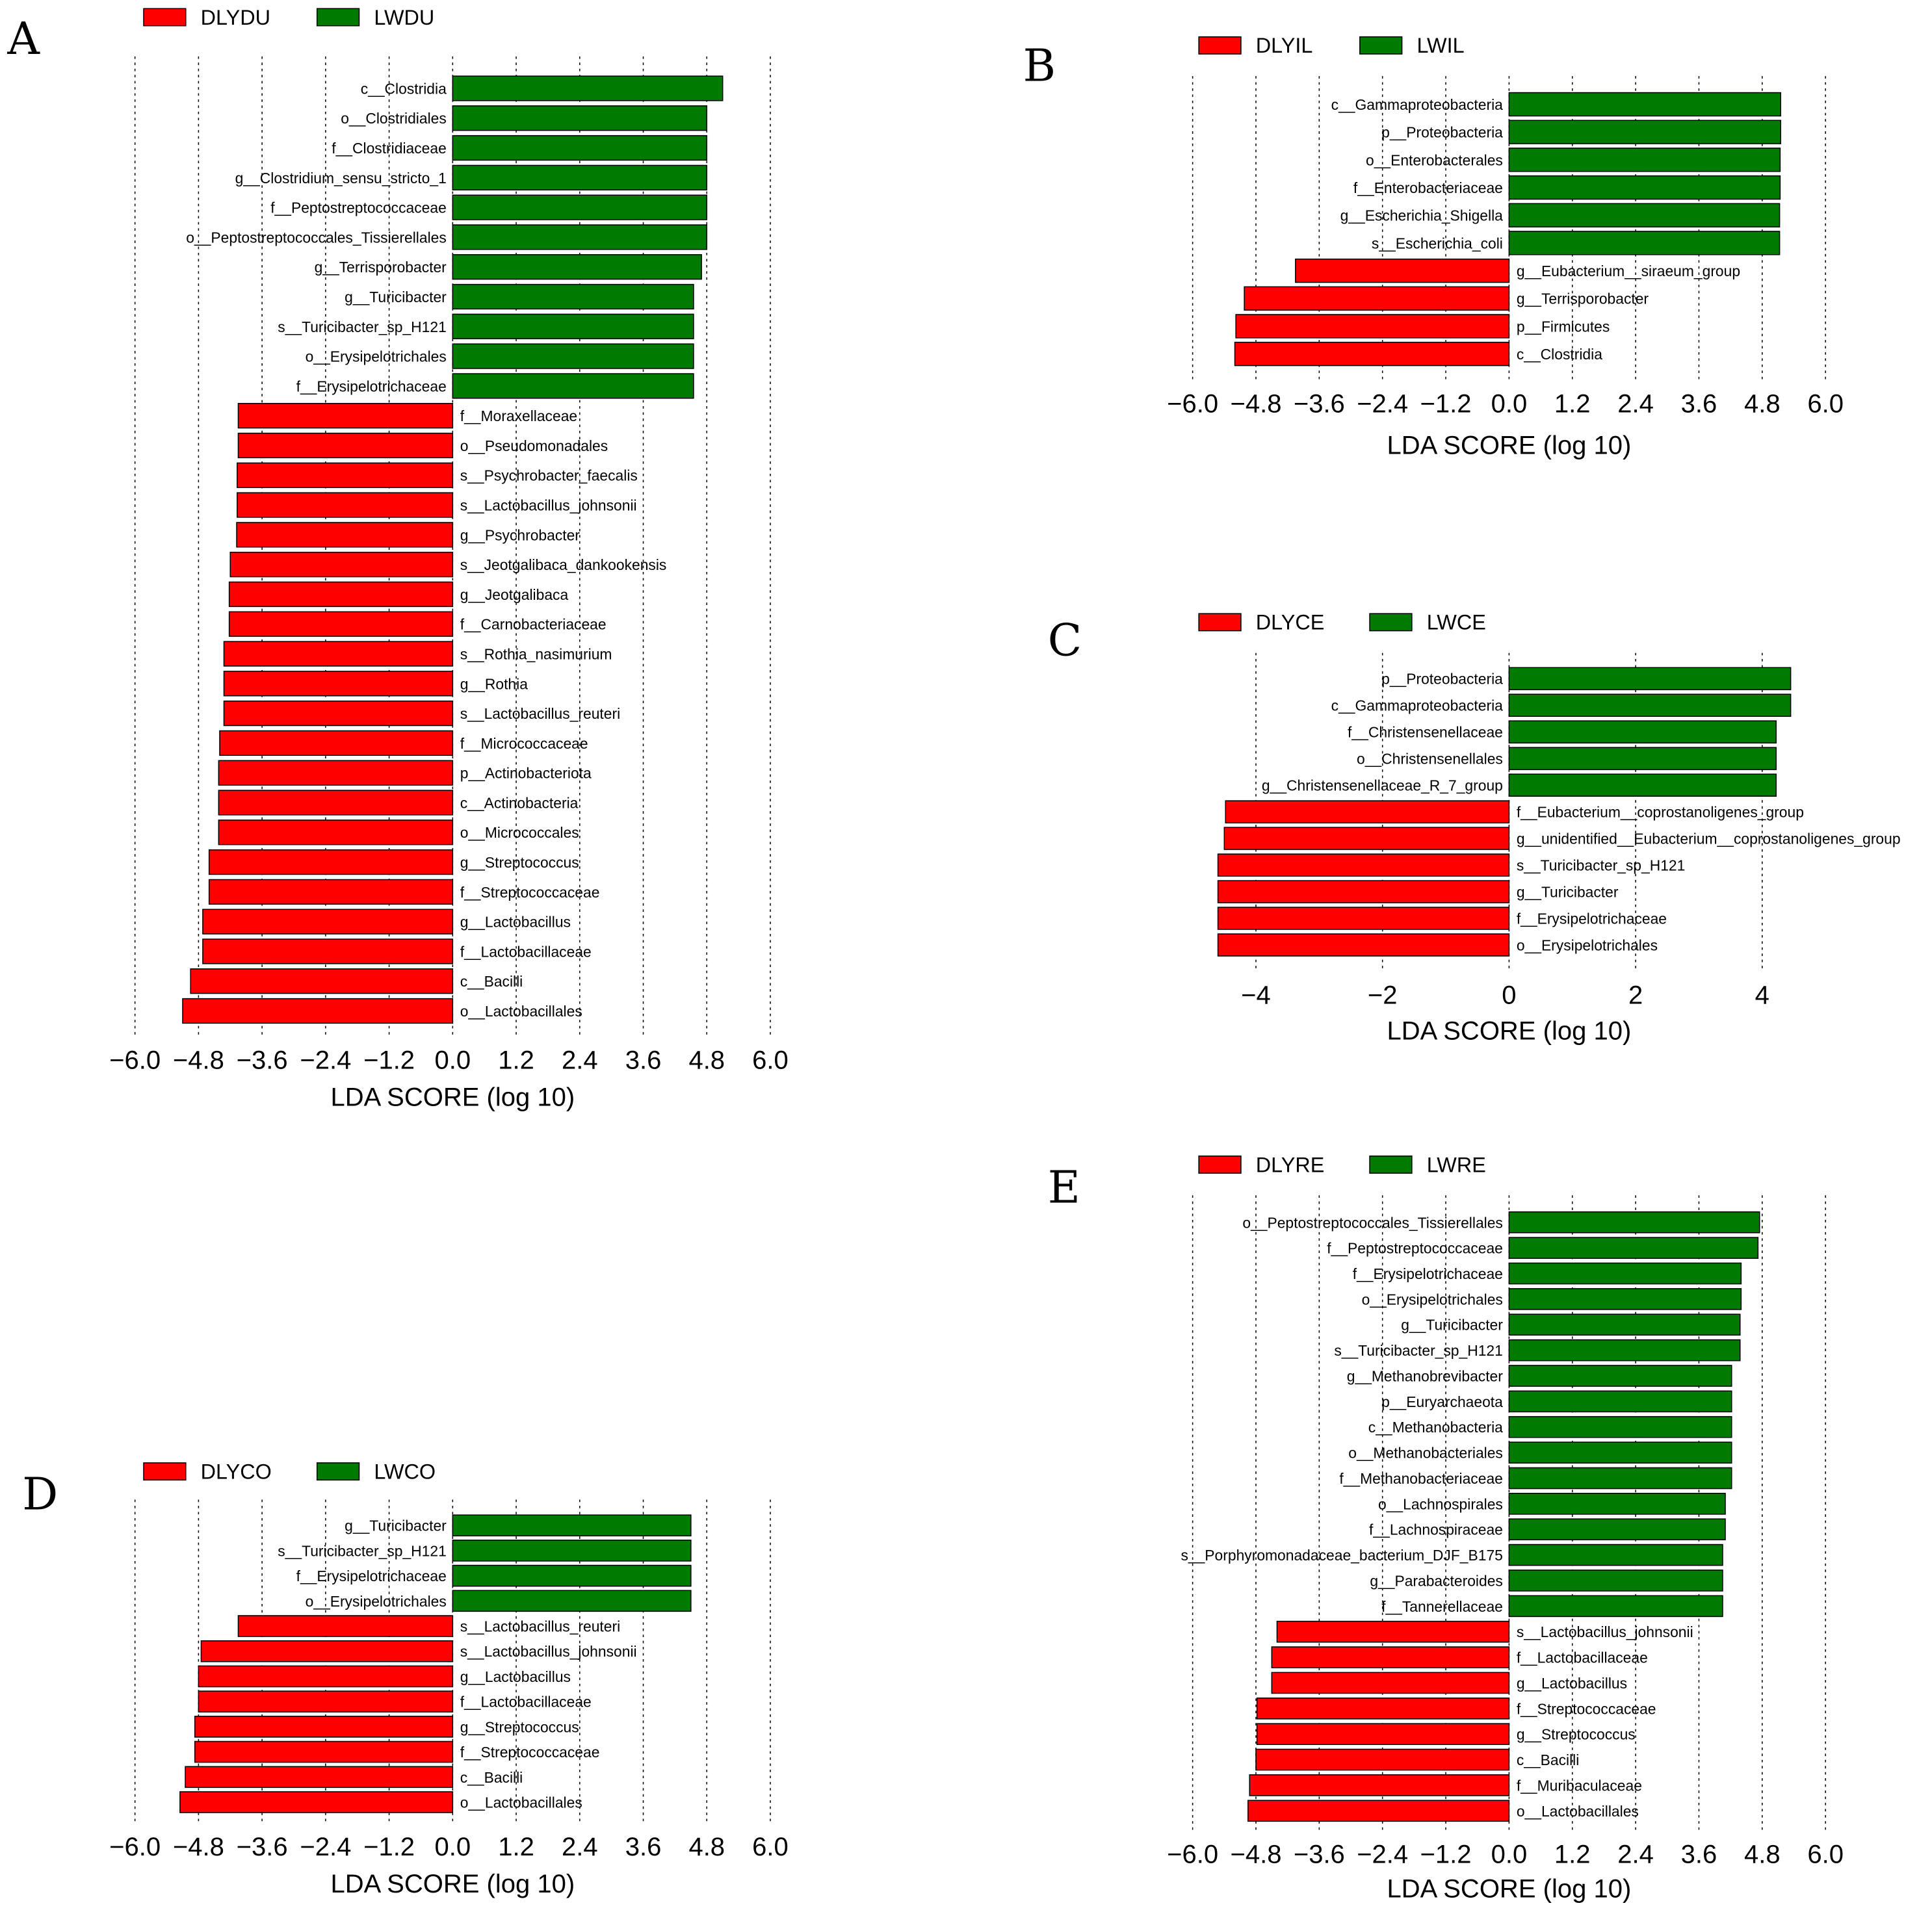 This screenshot has height=1912, width=1932. I want to click on bar-label: g__Psychrobacter, so click(520, 534).